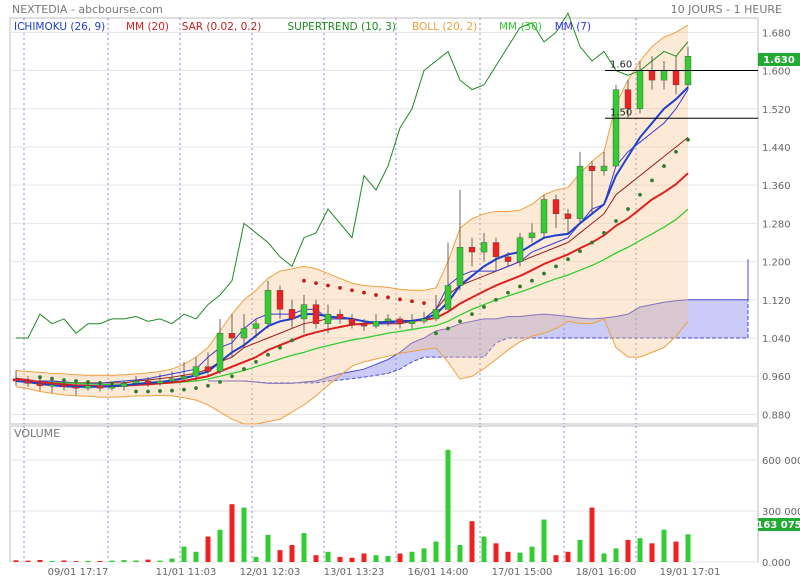 Image resolution: width=800 pixels, height=580 pixels. Describe the element at coordinates (726, 9) in the screenshot. I see `period-label: 10 JOURS - 1 HEURE` at that location.